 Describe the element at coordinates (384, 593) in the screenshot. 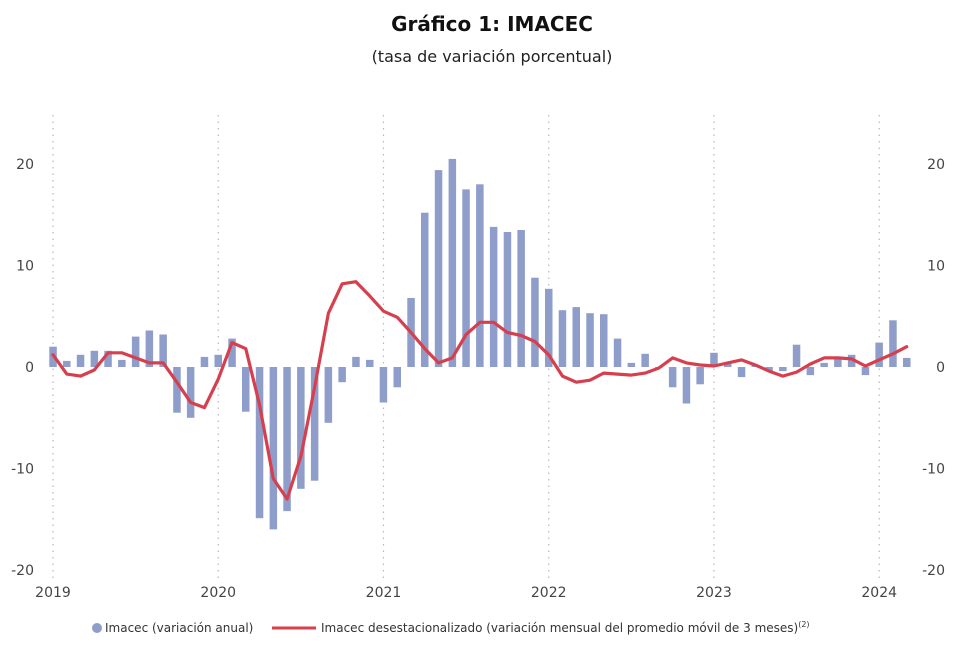

I see `x-tick-2021: 2021` at that location.